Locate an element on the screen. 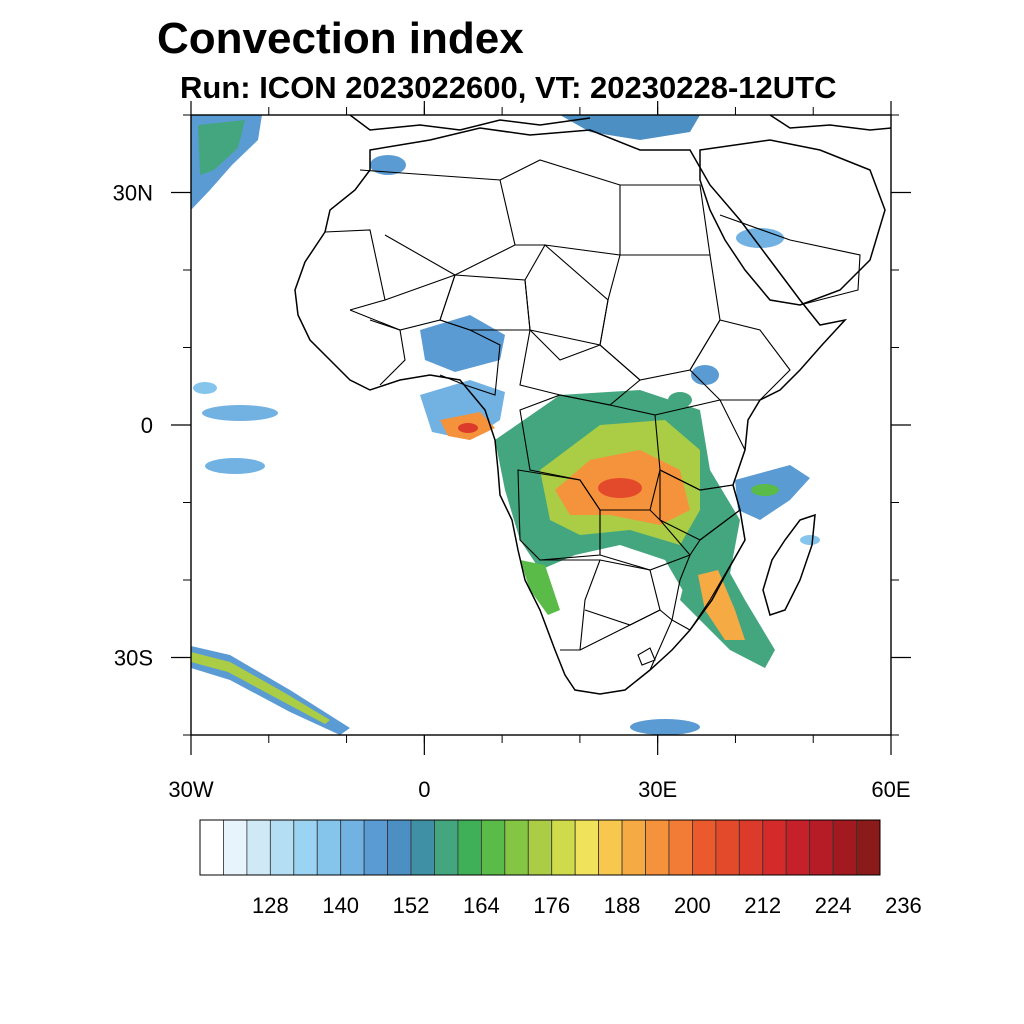  lat-tick-label: 30N is located at coordinates (133, 193).